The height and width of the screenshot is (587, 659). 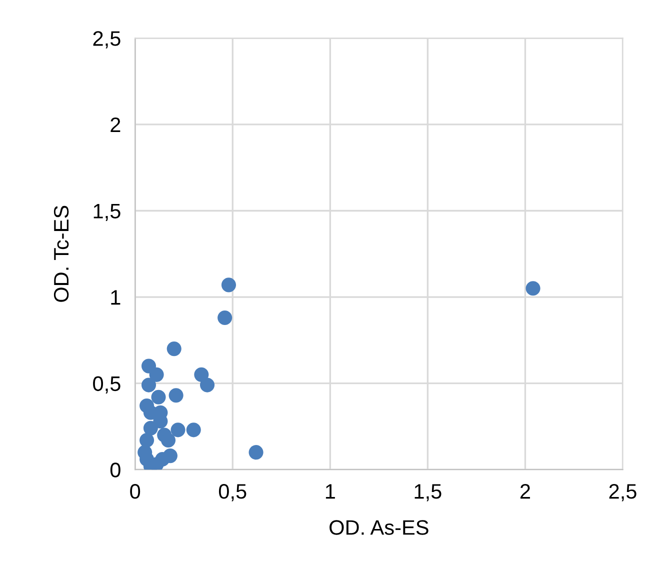 What do you see at coordinates (232, 493) in the screenshot?
I see `x-tick-label: 0,5` at bounding box center [232, 493].